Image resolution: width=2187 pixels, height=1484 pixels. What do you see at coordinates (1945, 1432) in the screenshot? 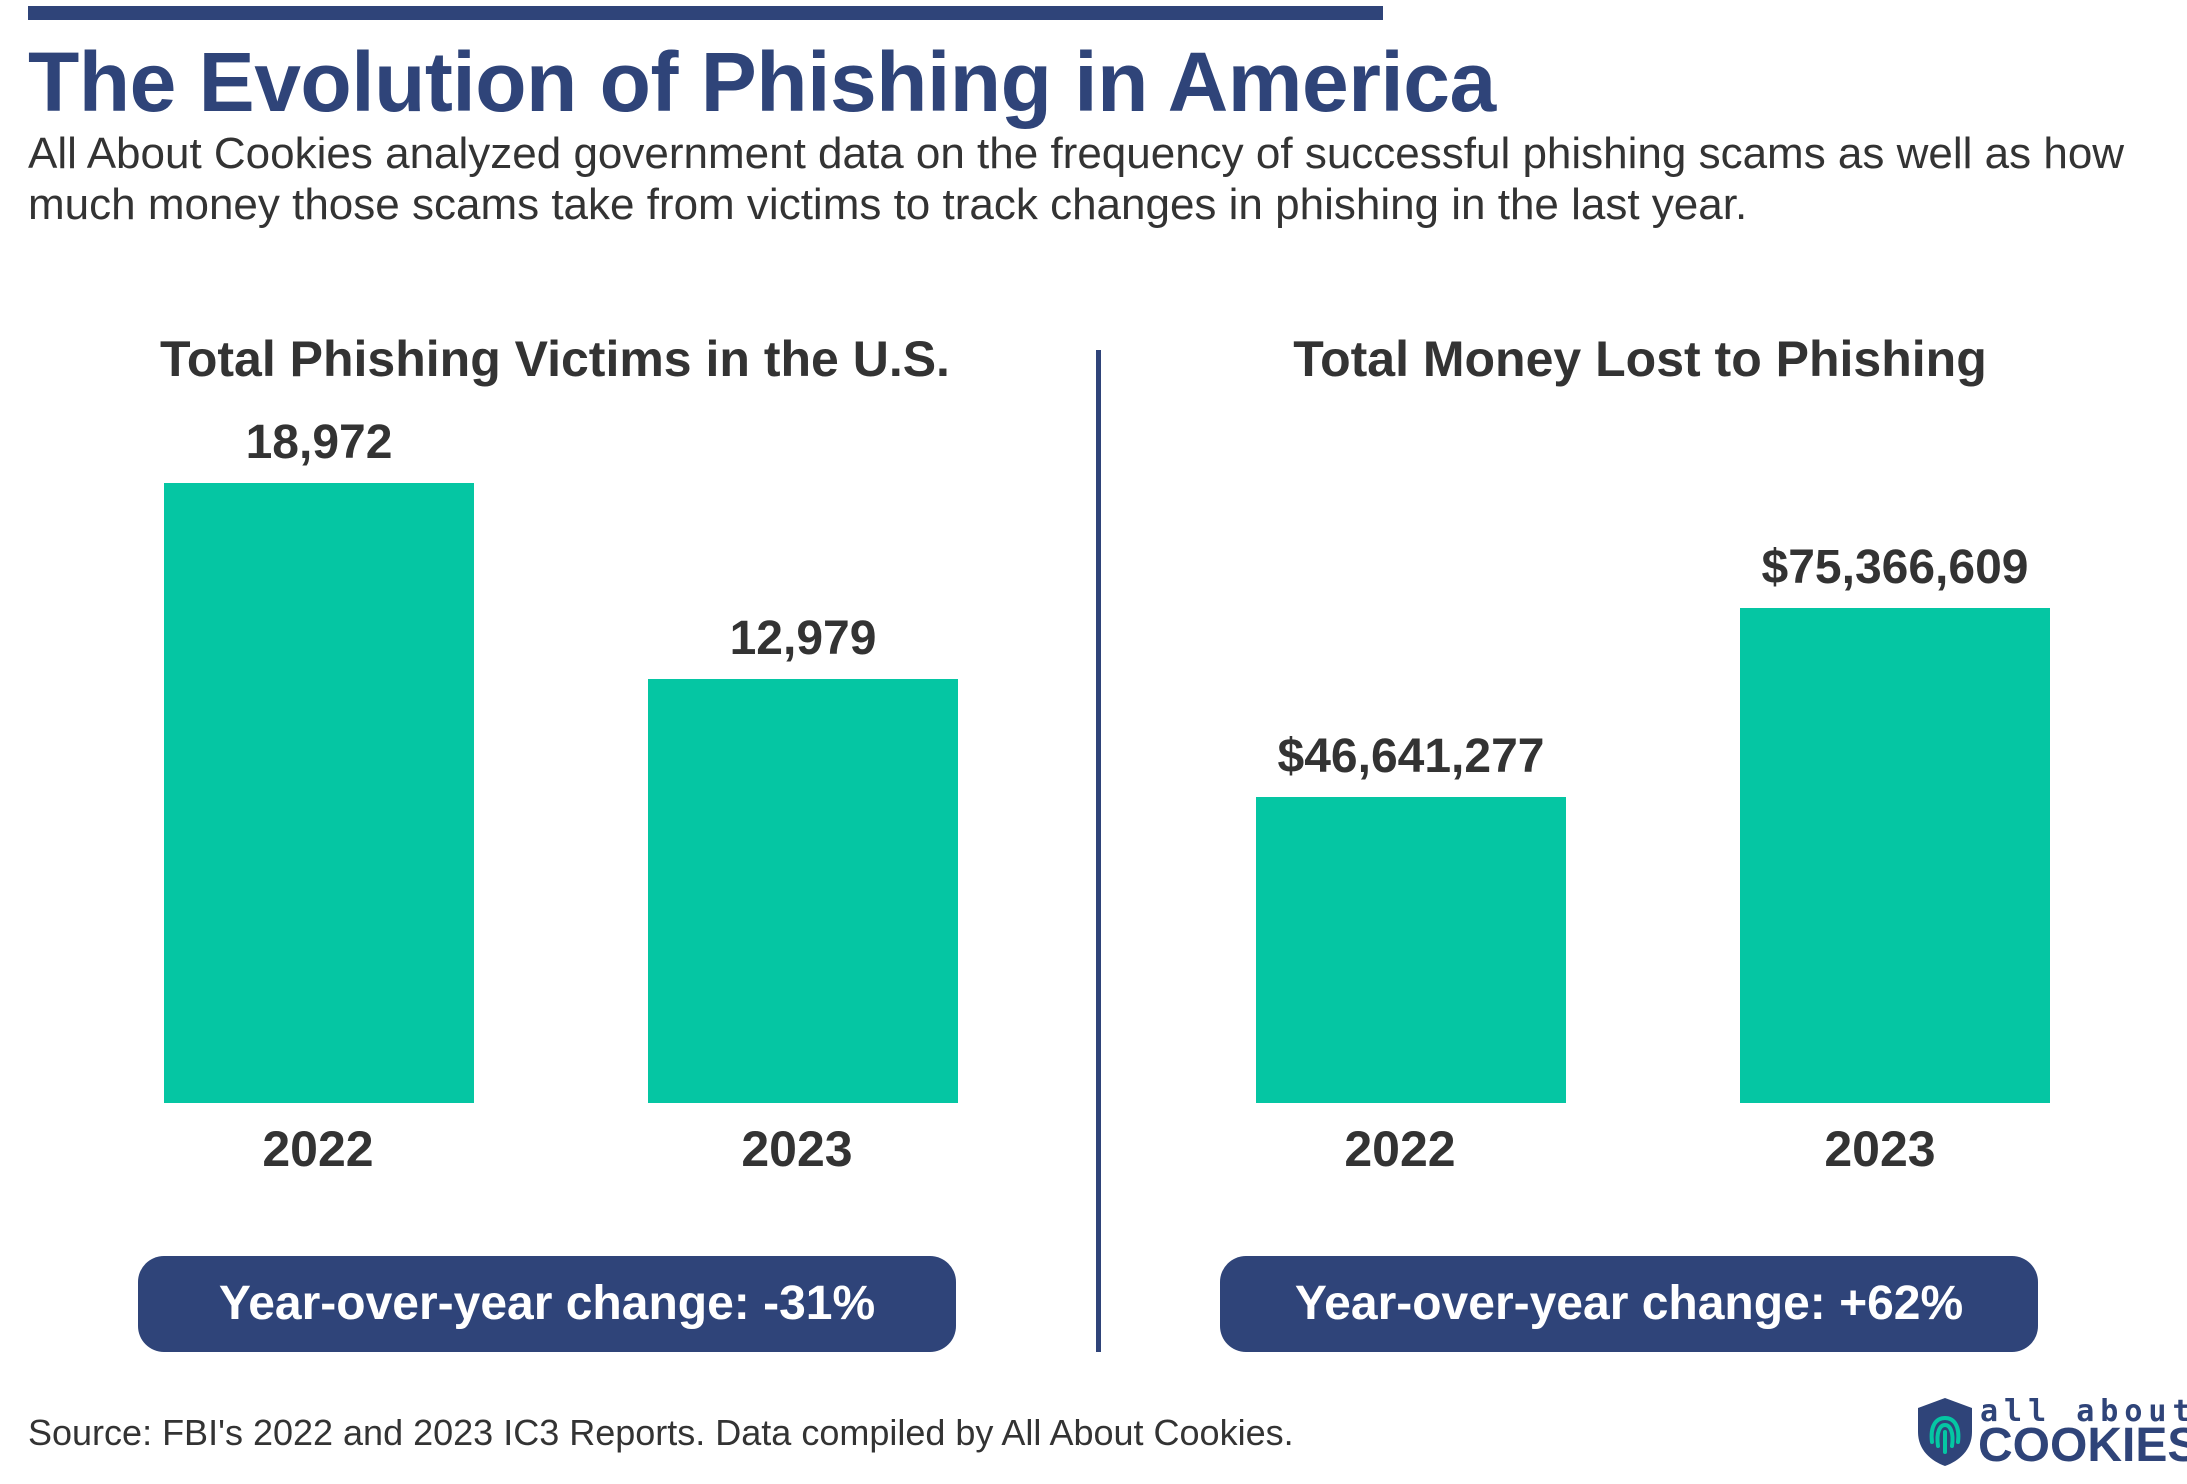
I see `fingerprint-shield-icon` at bounding box center [1945, 1432].